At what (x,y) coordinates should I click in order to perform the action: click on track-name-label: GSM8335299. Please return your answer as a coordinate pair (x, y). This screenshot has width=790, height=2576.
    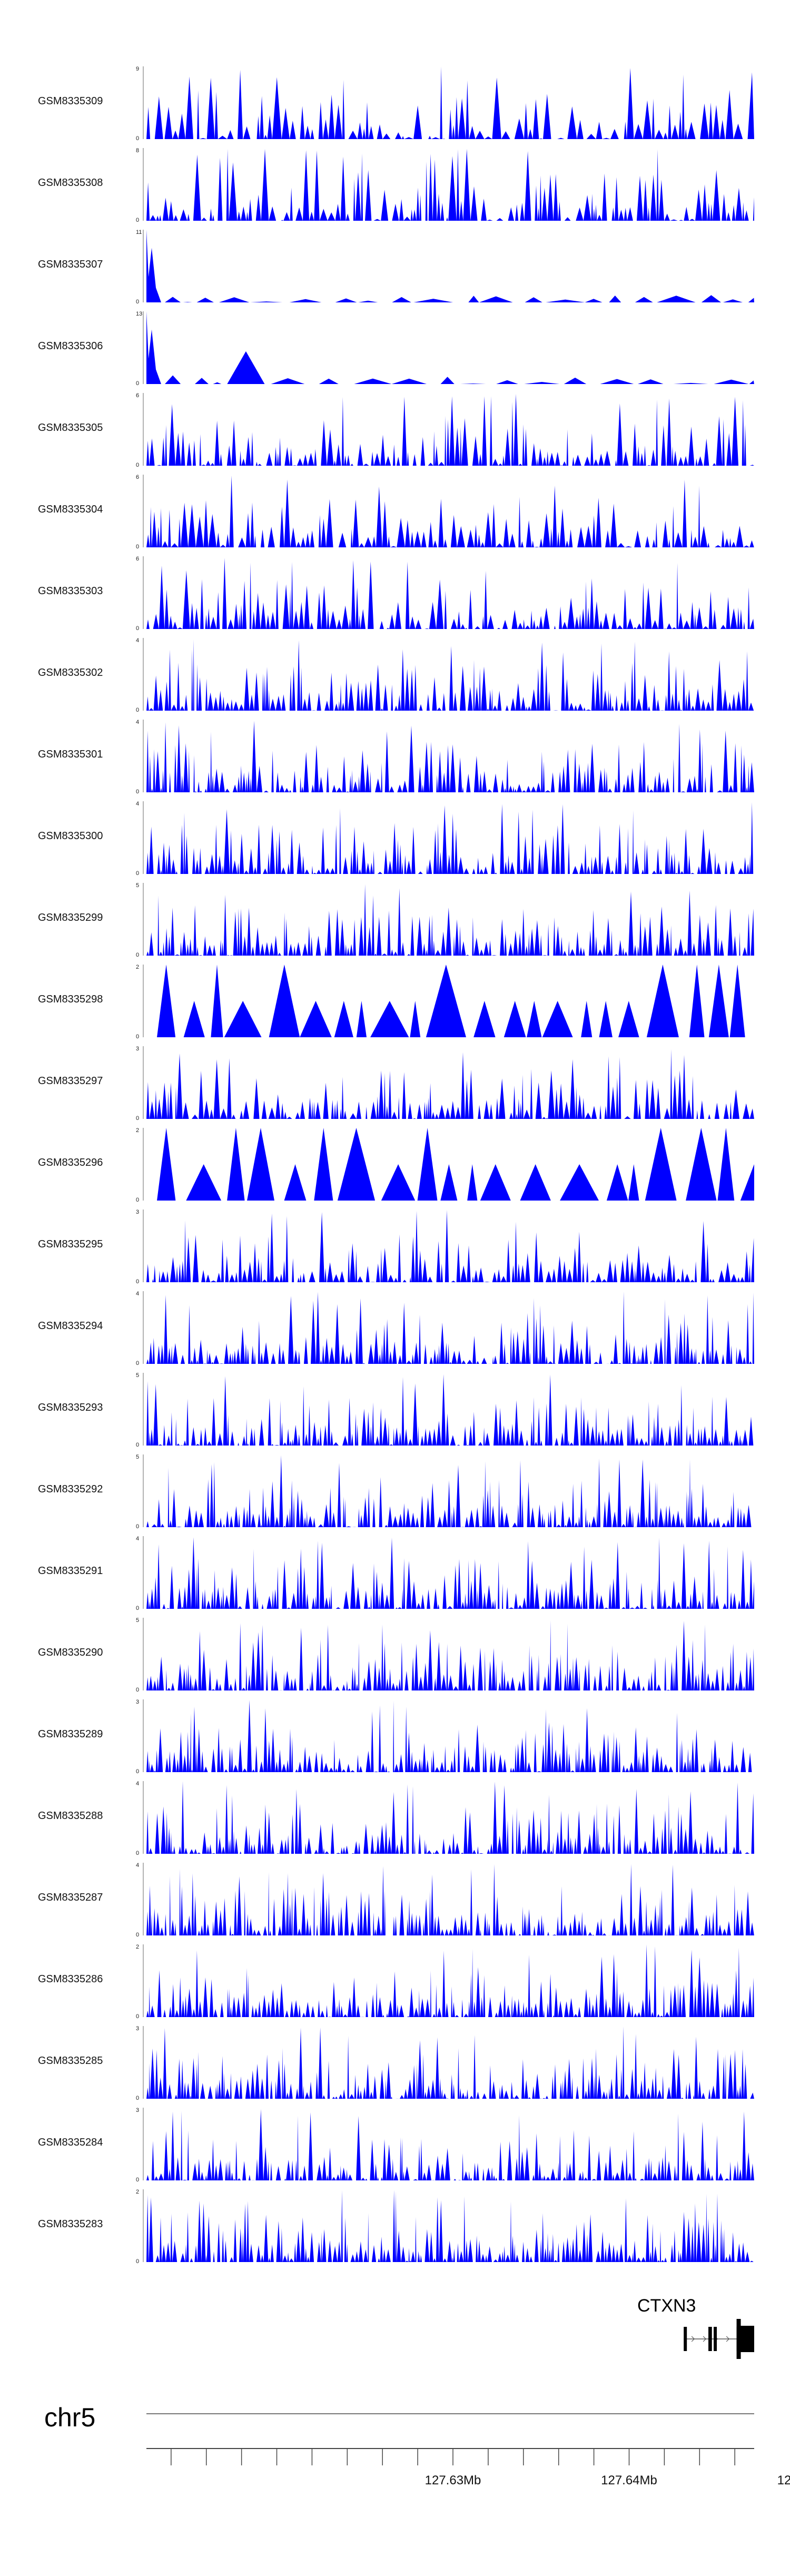
    Looking at the image, I should click on (70, 917).